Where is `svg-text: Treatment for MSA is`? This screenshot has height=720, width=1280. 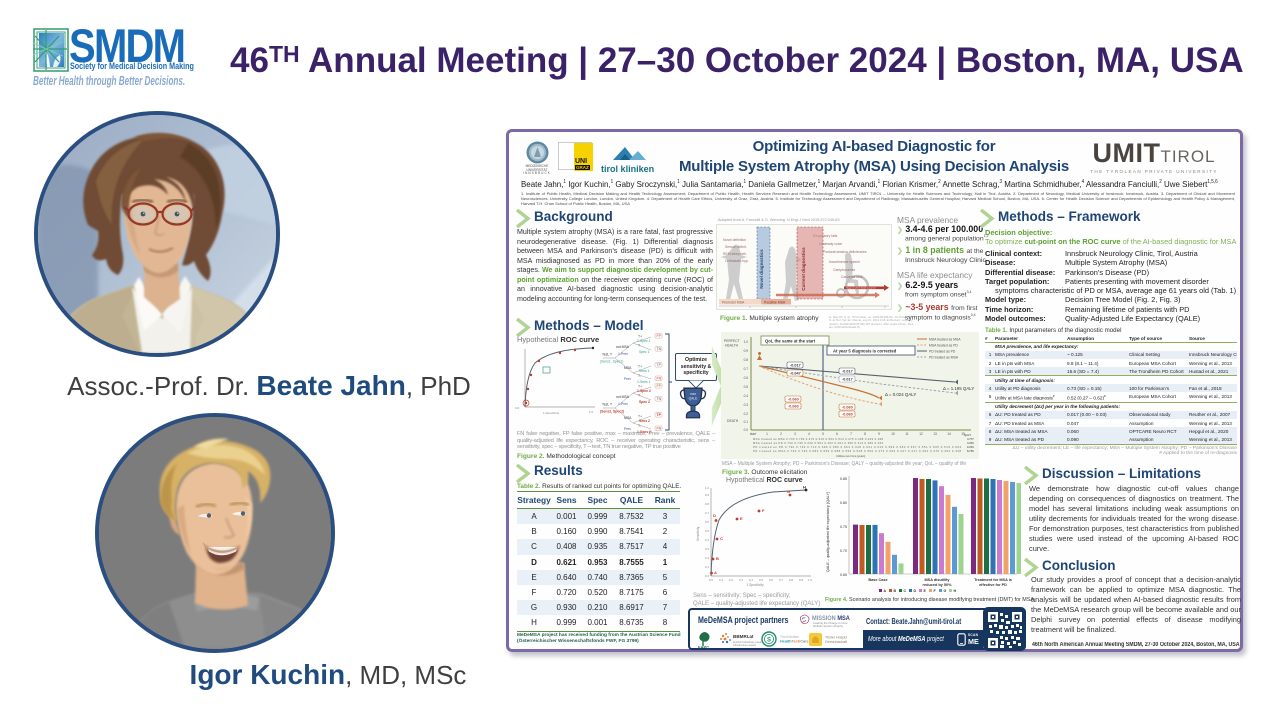
svg-text: Treatment for MSA is is located at coordinates (993, 580).